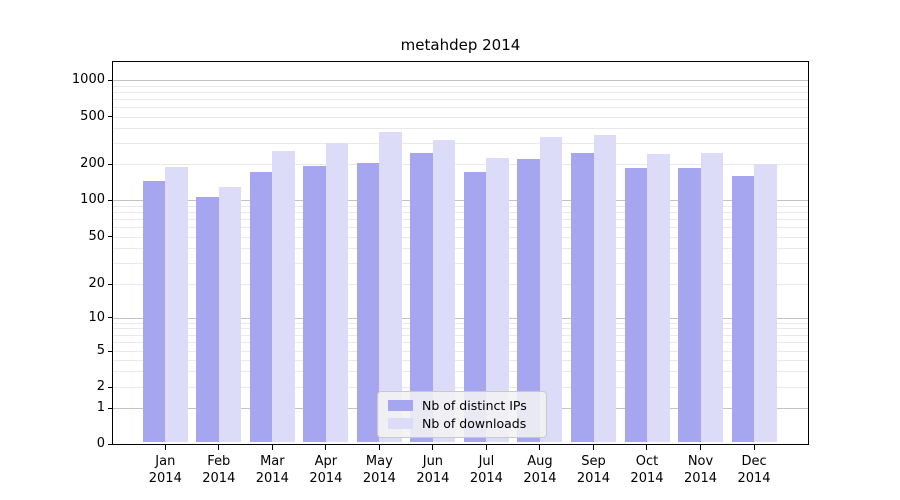 The image size is (900, 500). What do you see at coordinates (272, 461) in the screenshot?
I see `x-tick-month: Mar` at bounding box center [272, 461].